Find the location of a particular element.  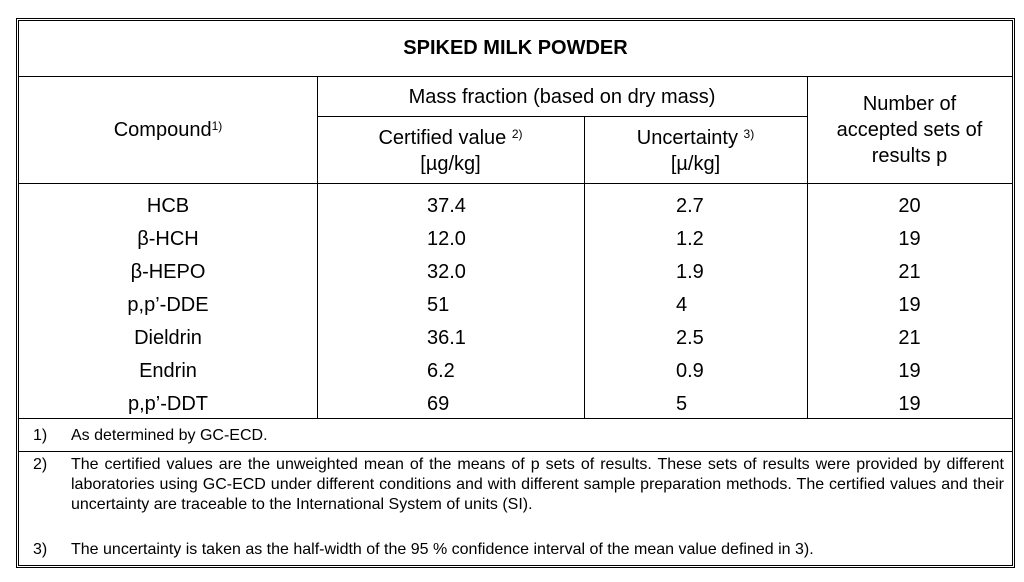

compound-cell: Dieldrin is located at coordinates (168, 338).